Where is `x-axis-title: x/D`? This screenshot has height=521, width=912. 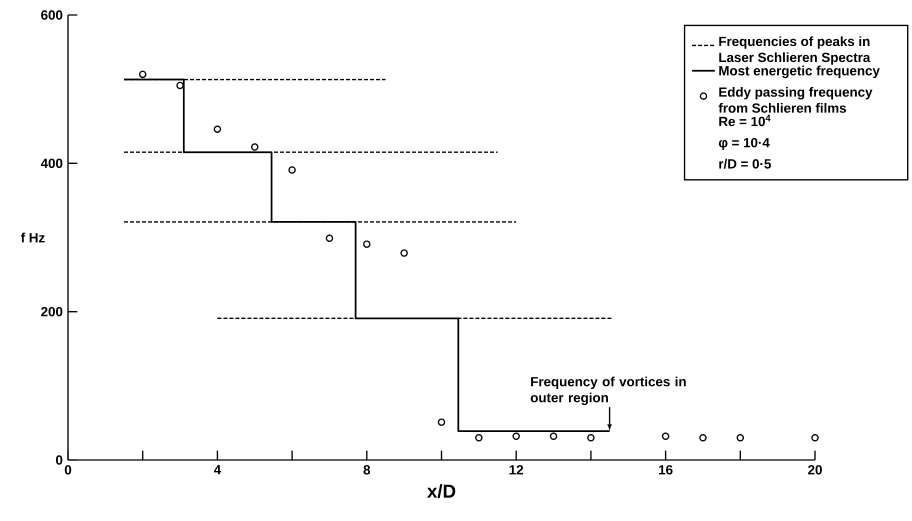
x-axis-title: x/D is located at coordinates (441, 491).